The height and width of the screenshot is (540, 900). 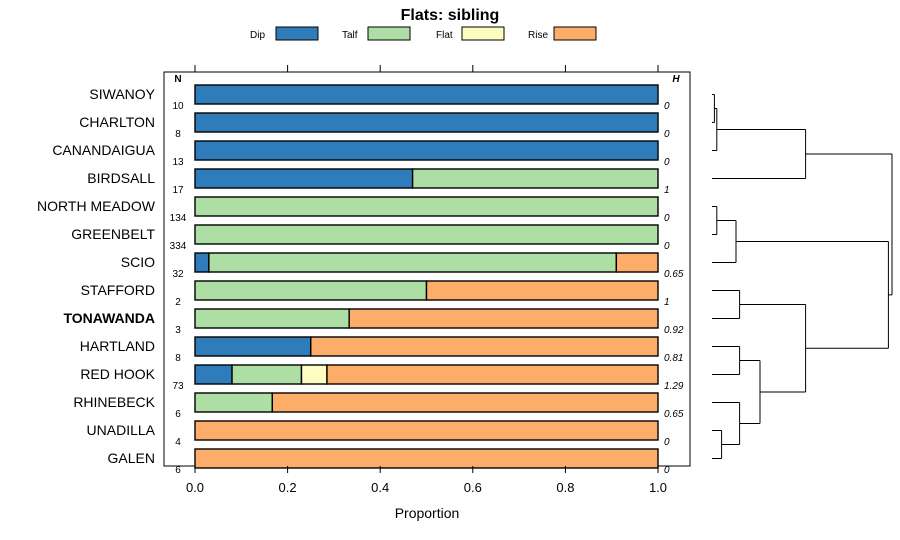 I want to click on legend-swatch-dip, so click(x=297, y=33).